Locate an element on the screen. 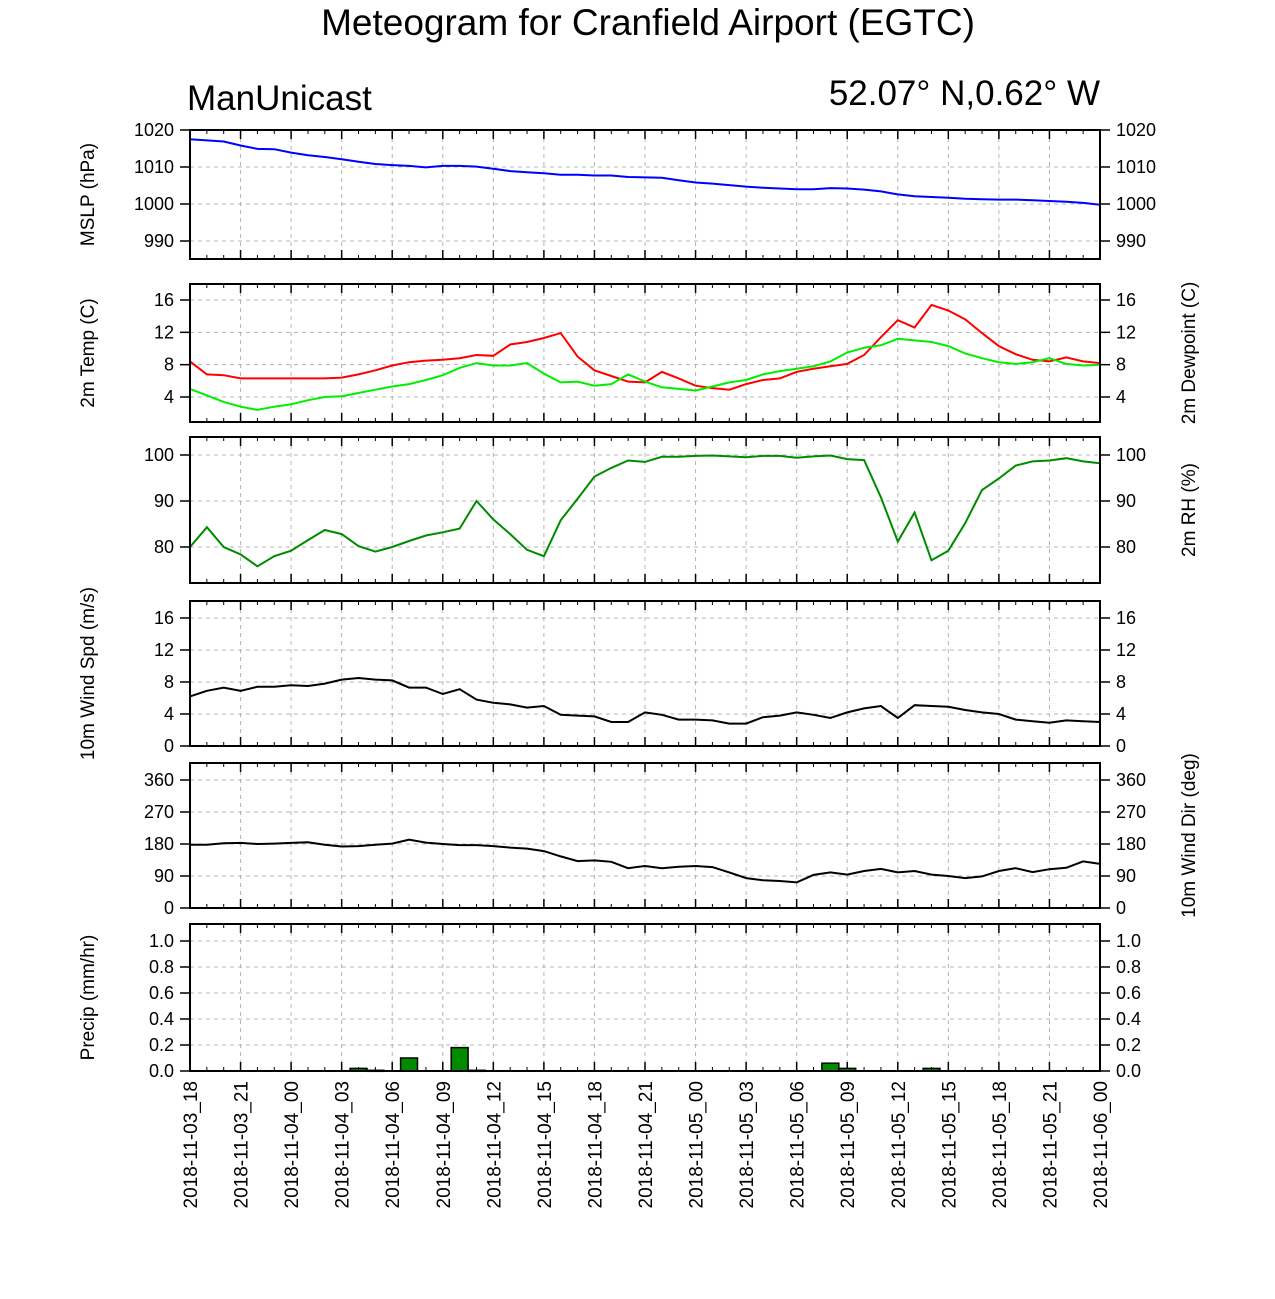 The image size is (1275, 1299). y-tick-label-right: 0.4 is located at coordinates (1128, 1019).